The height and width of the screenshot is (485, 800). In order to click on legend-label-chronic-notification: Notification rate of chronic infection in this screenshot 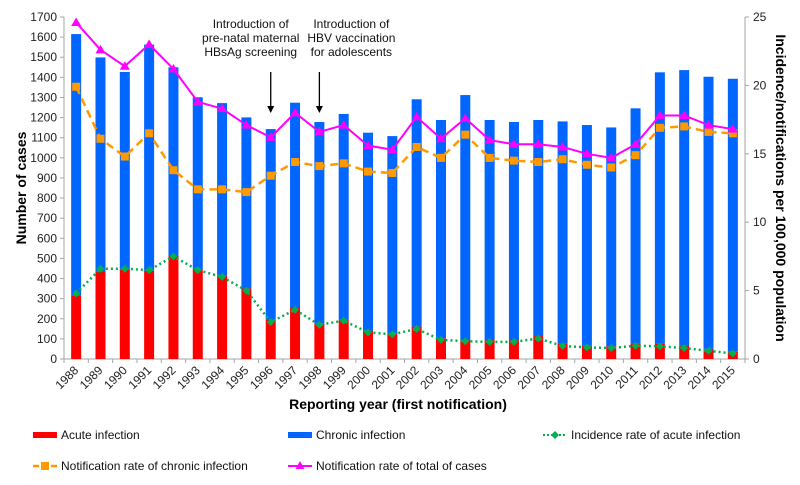, I will do `click(154, 466)`.